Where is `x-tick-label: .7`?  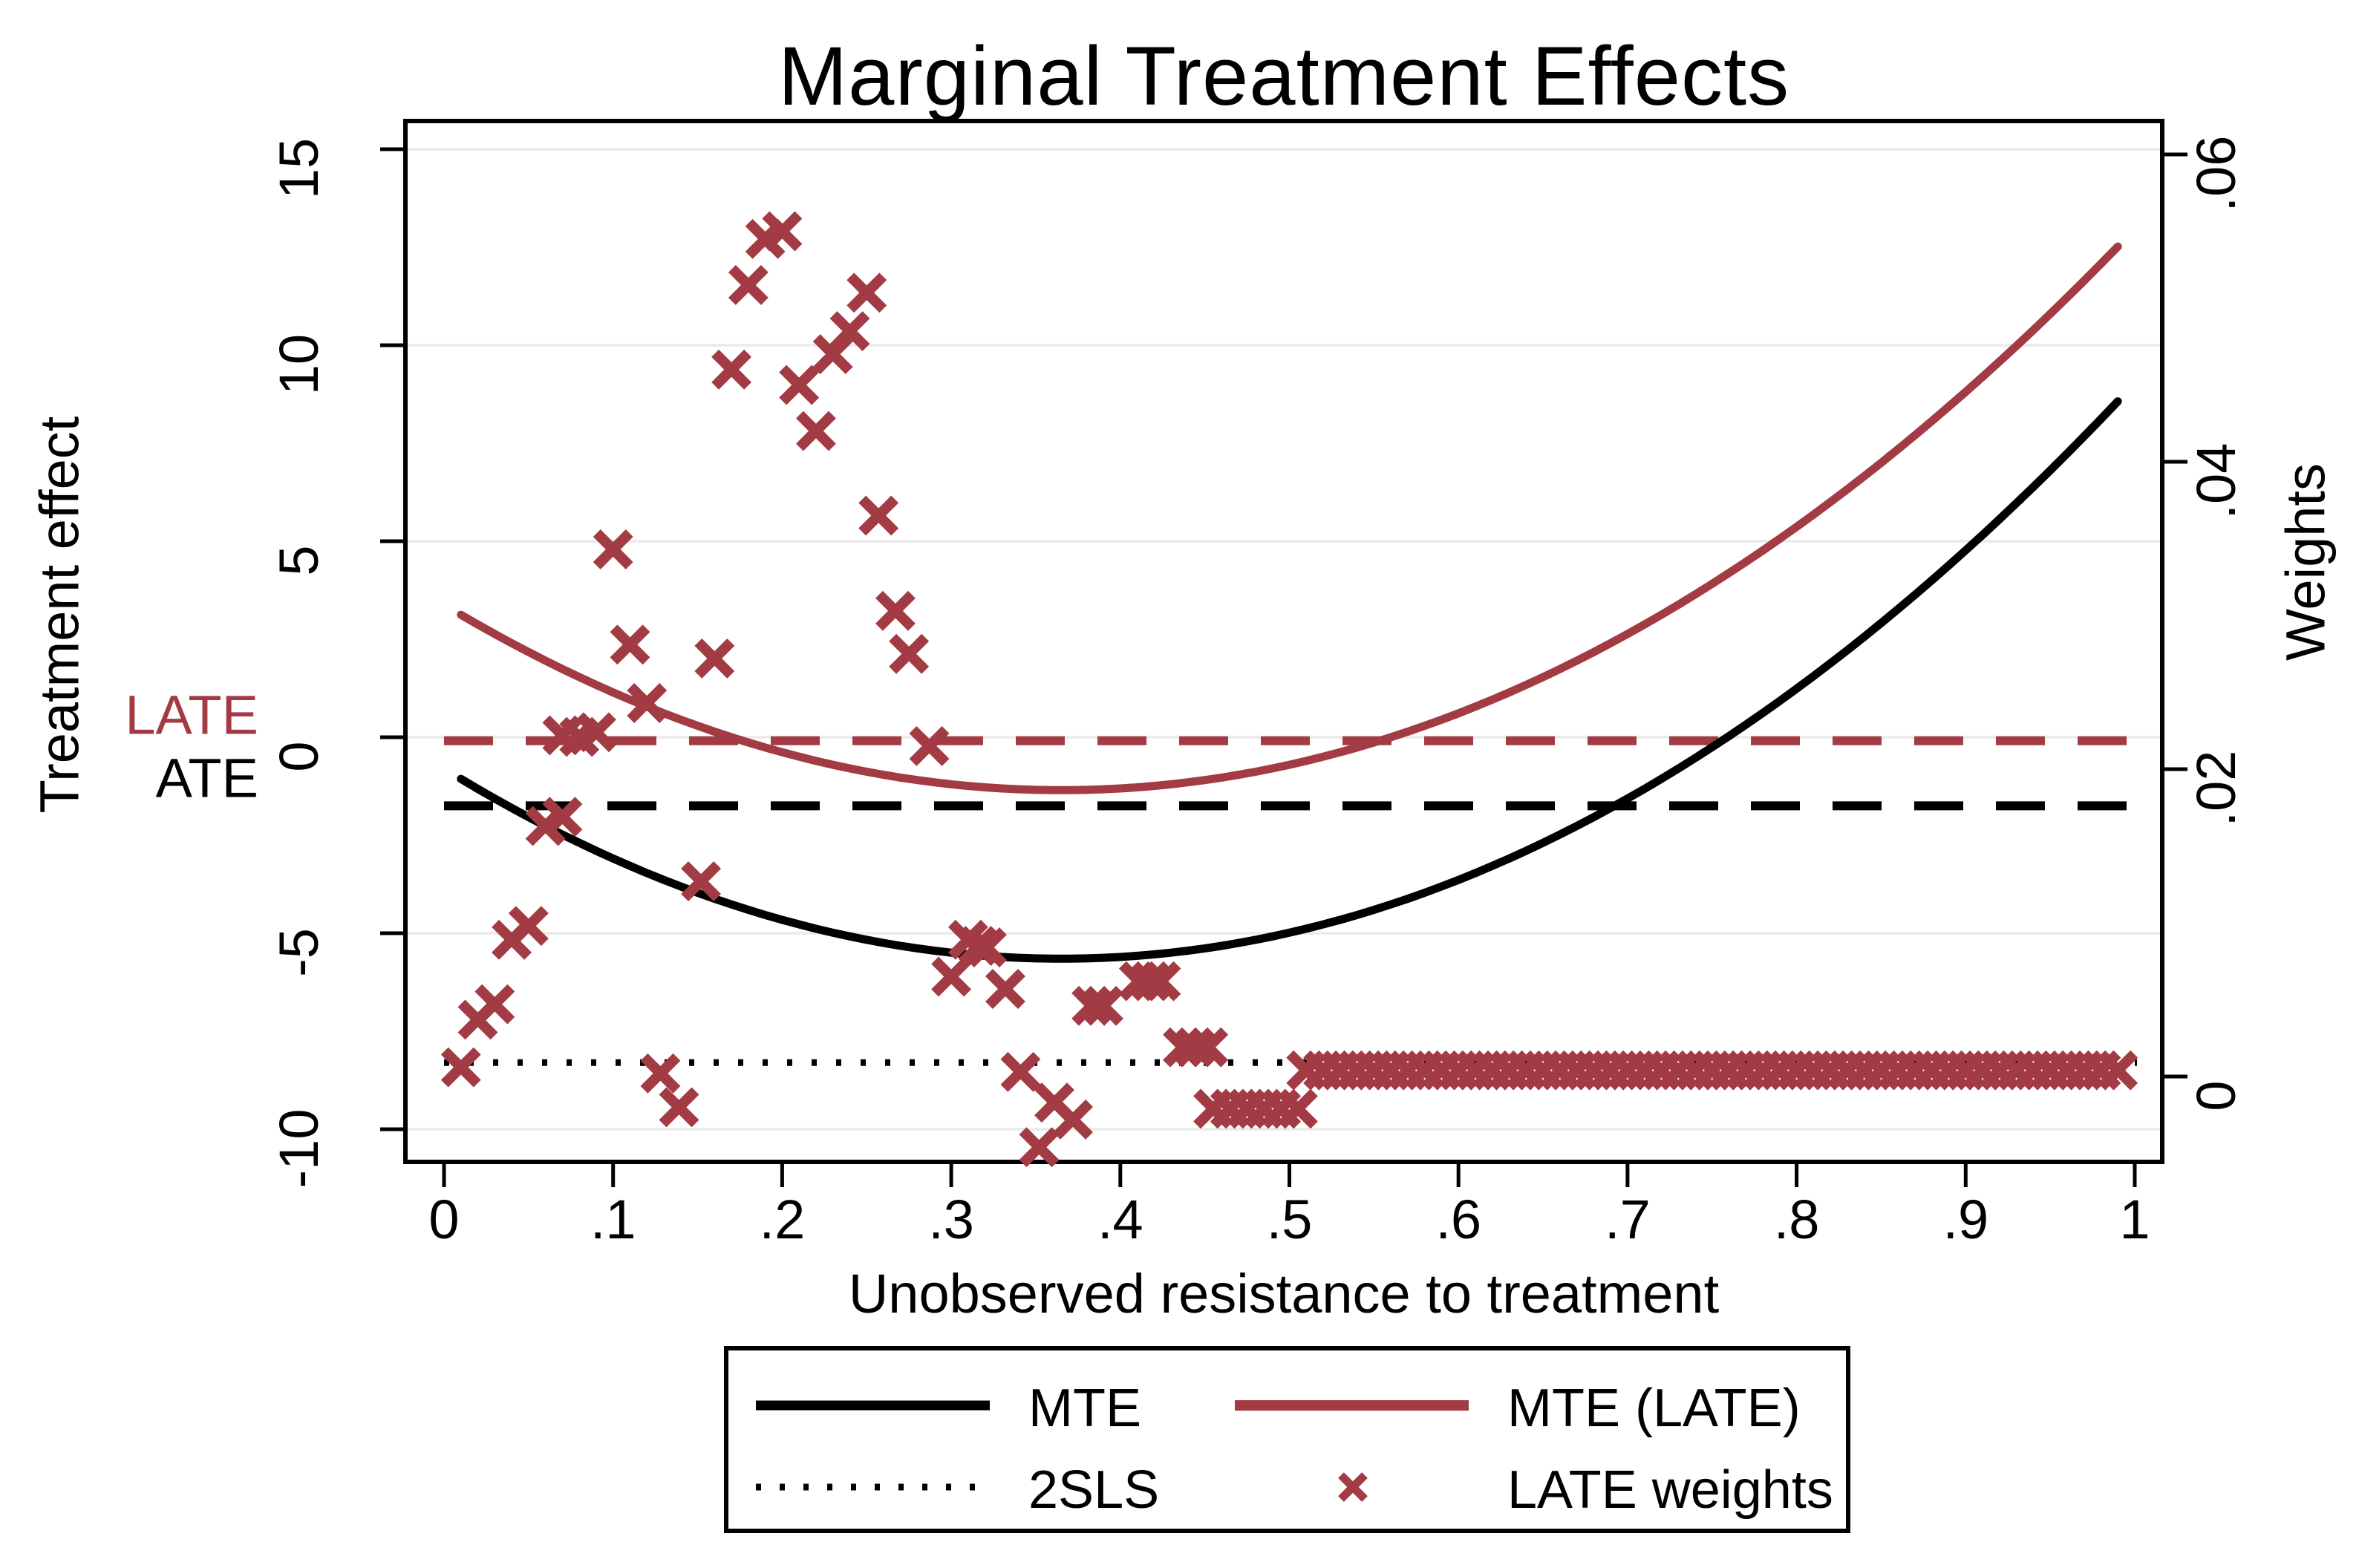
x-tick-label: .7 is located at coordinates (1628, 1219).